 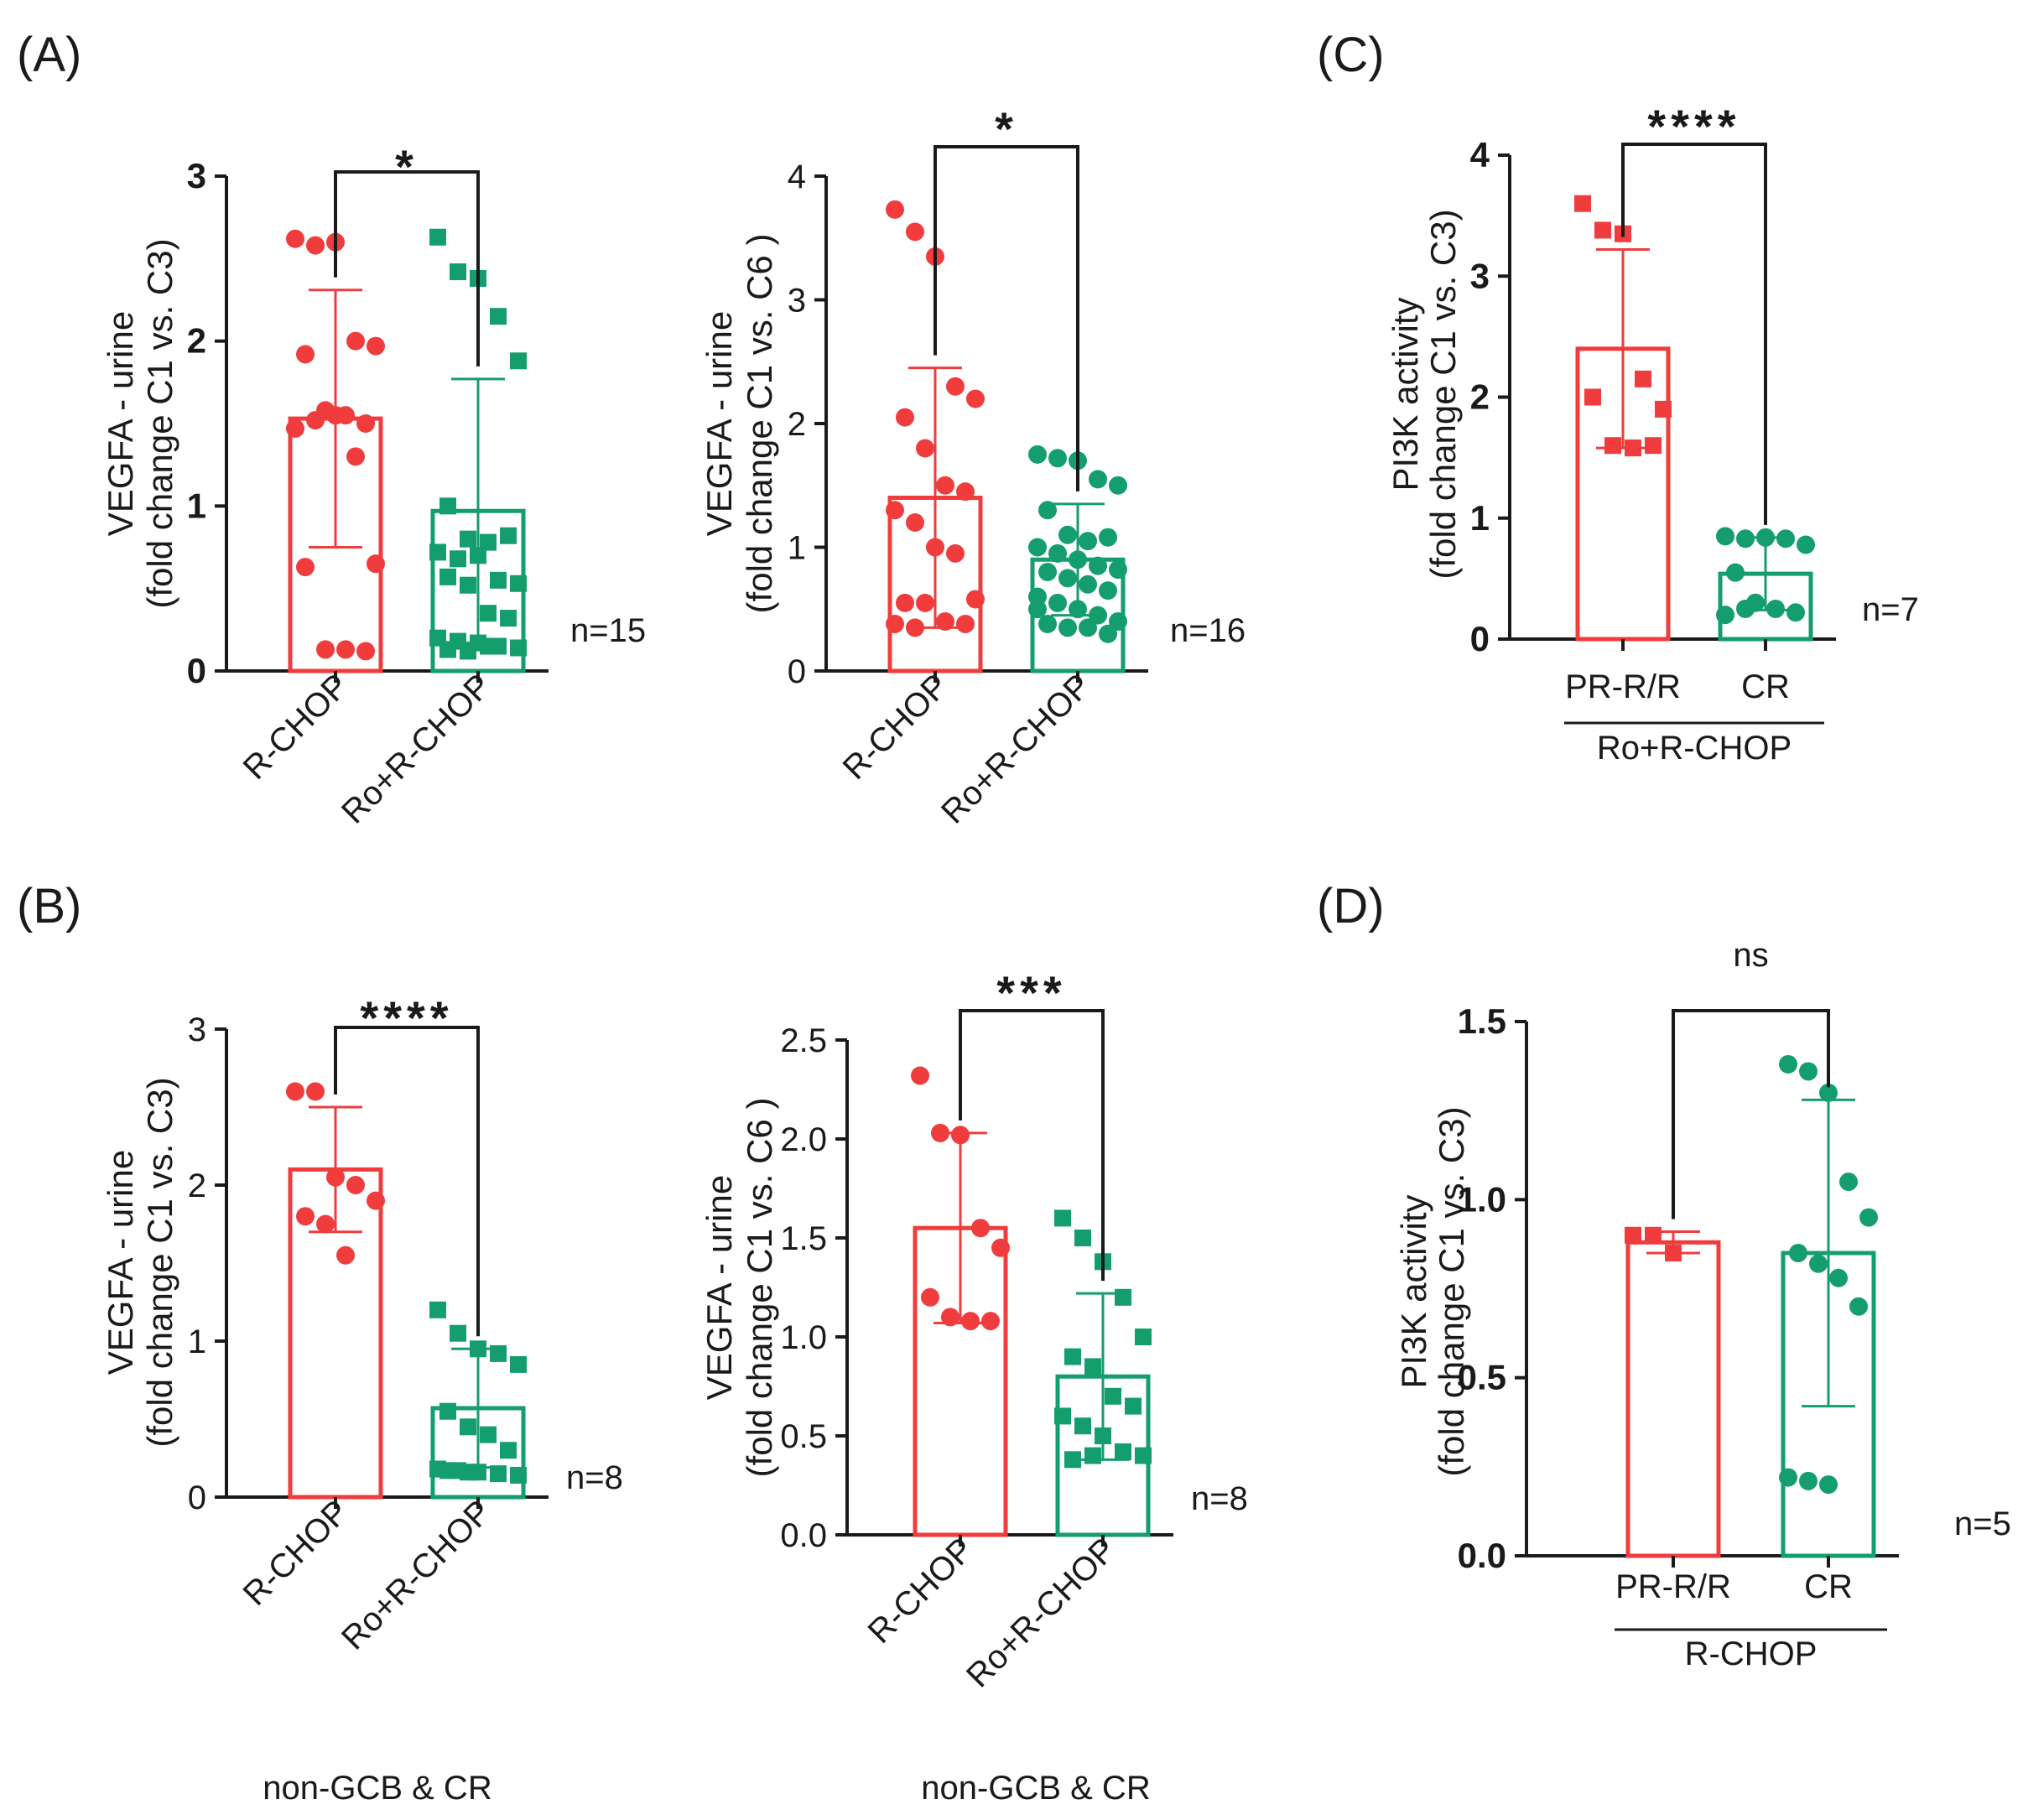 I want to click on x-category-label: PR-R/R, so click(x=1673, y=1586).